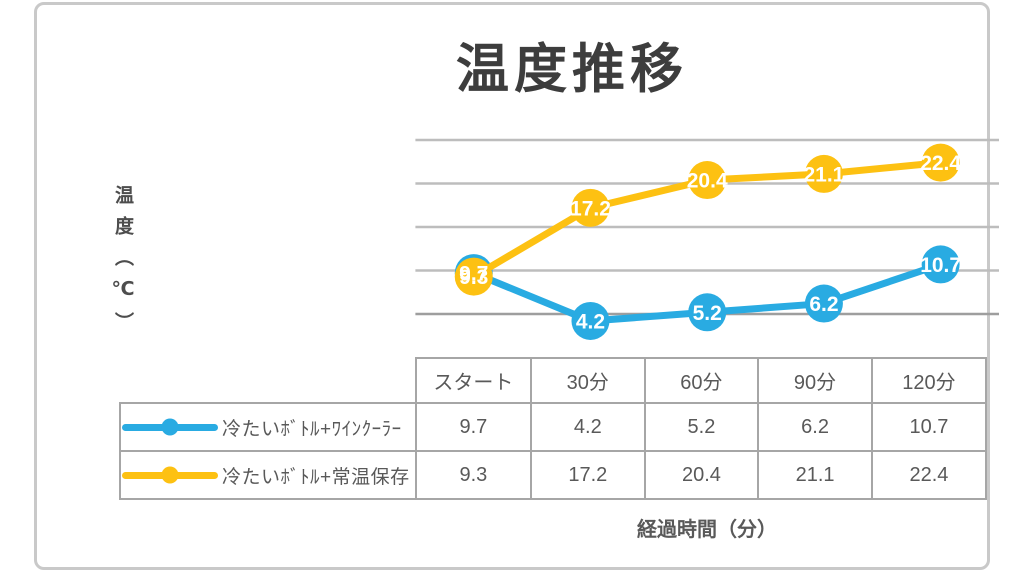 The height and width of the screenshot is (576, 1024). Describe the element at coordinates (268, 380) in the screenshot. I see `table-corner-blank` at that location.